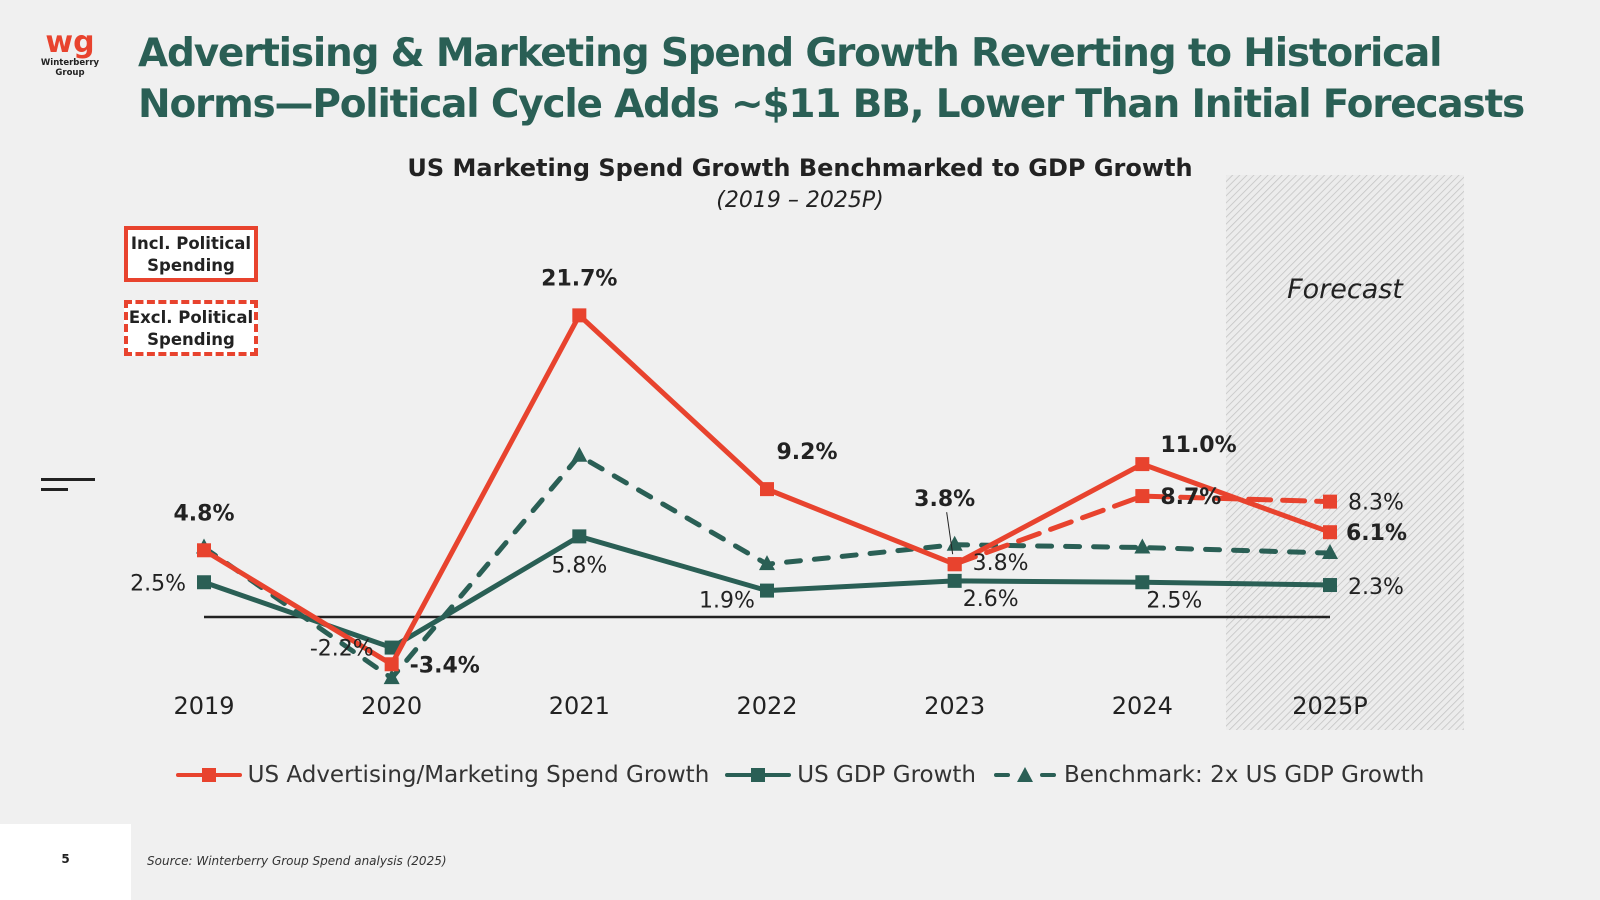 The width and height of the screenshot is (1600, 900). I want to click on legend-item-gdp: US GDP Growth, so click(850, 775).